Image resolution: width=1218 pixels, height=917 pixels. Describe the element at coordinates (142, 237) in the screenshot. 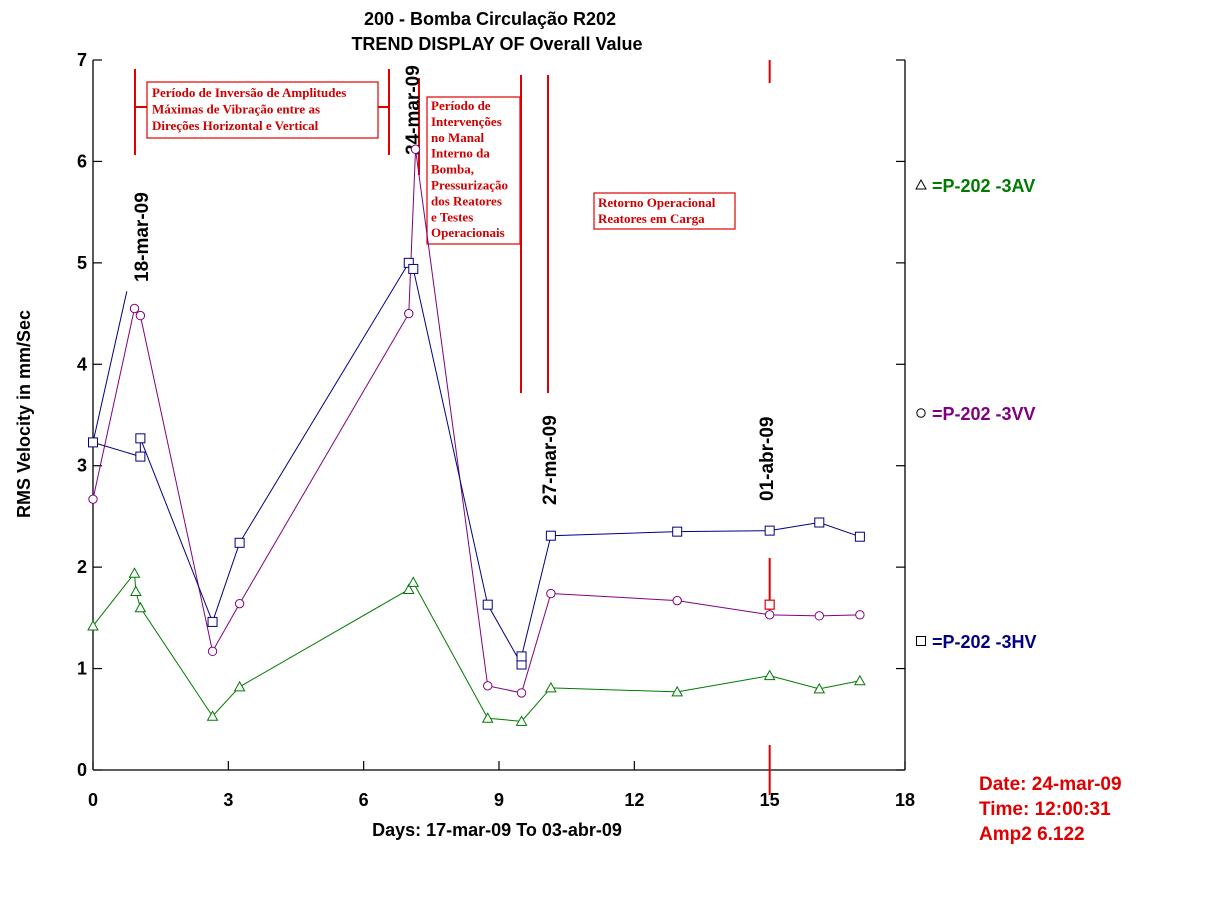

I see `date-marker-label: 18-mar-09` at that location.